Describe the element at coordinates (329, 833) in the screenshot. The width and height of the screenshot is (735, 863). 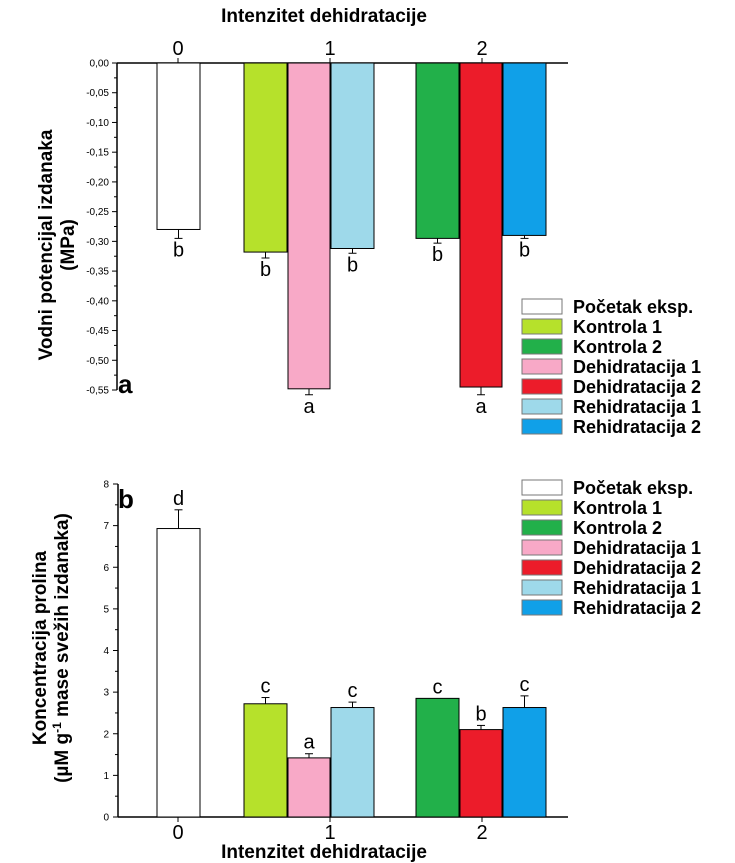
I see `chart-b-category-label: 1` at that location.